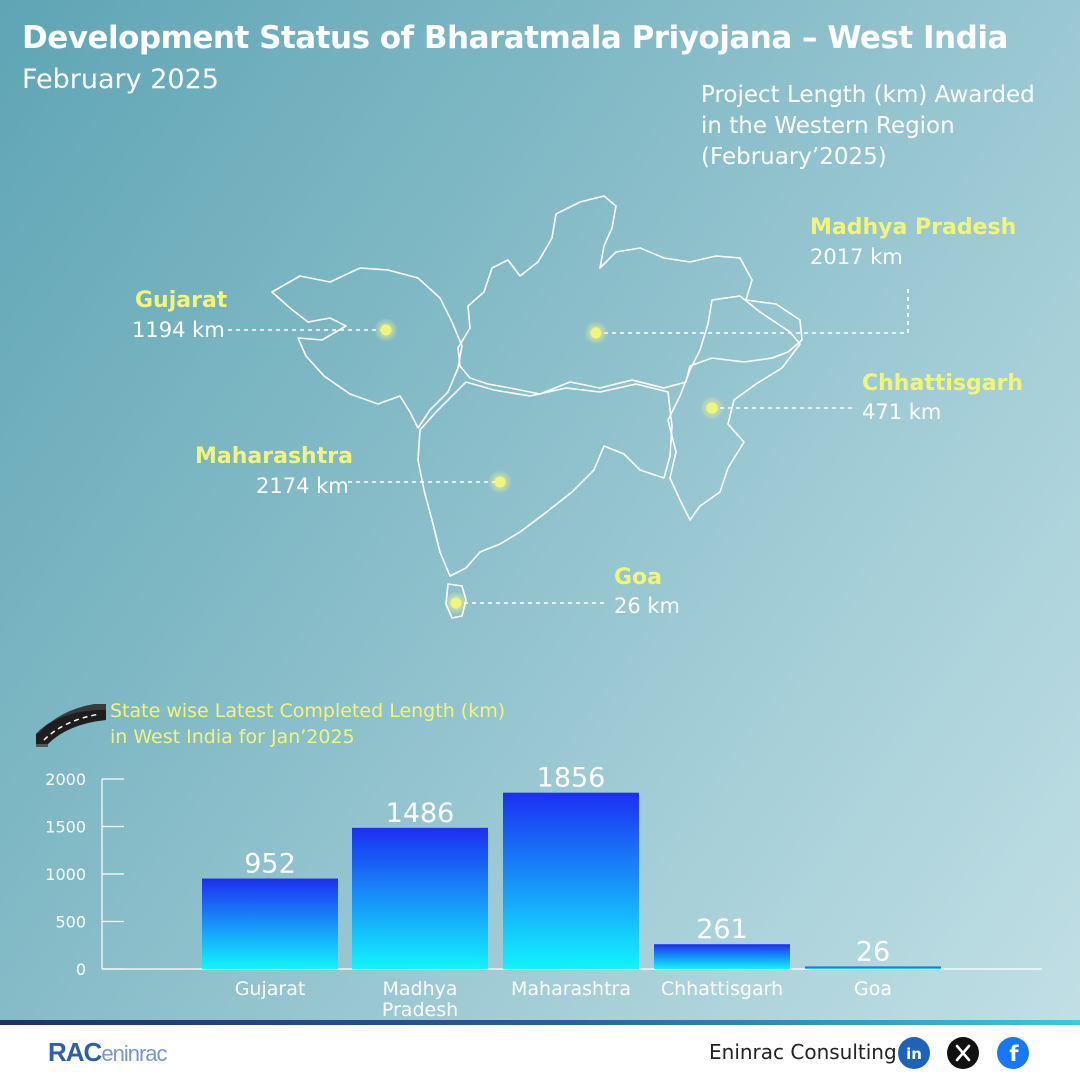 This screenshot has width=1080, height=1080. I want to click on goa-marker, so click(456, 603).